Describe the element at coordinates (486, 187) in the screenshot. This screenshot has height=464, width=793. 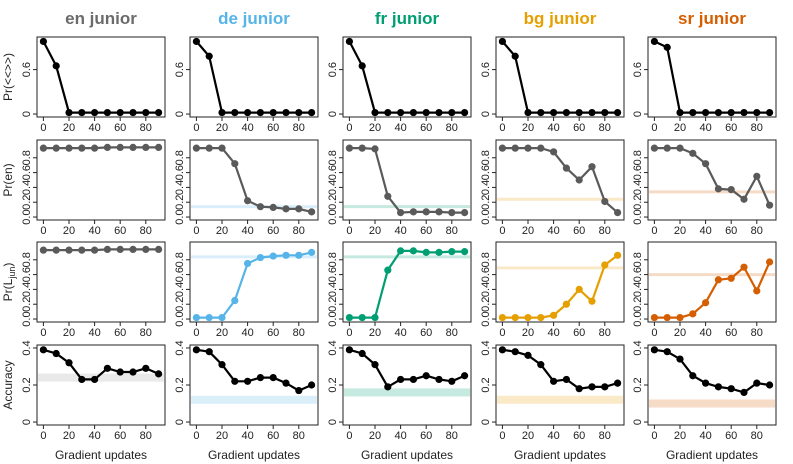
I see `panel-3-1-ytick-label-2: 0.4` at that location.